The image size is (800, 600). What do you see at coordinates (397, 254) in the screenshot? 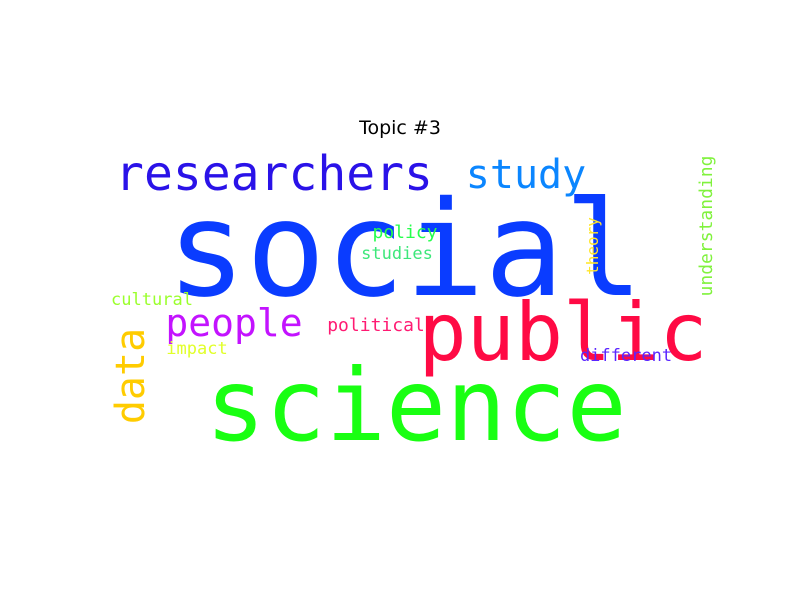
I see `word-studies: studies` at bounding box center [397, 254].